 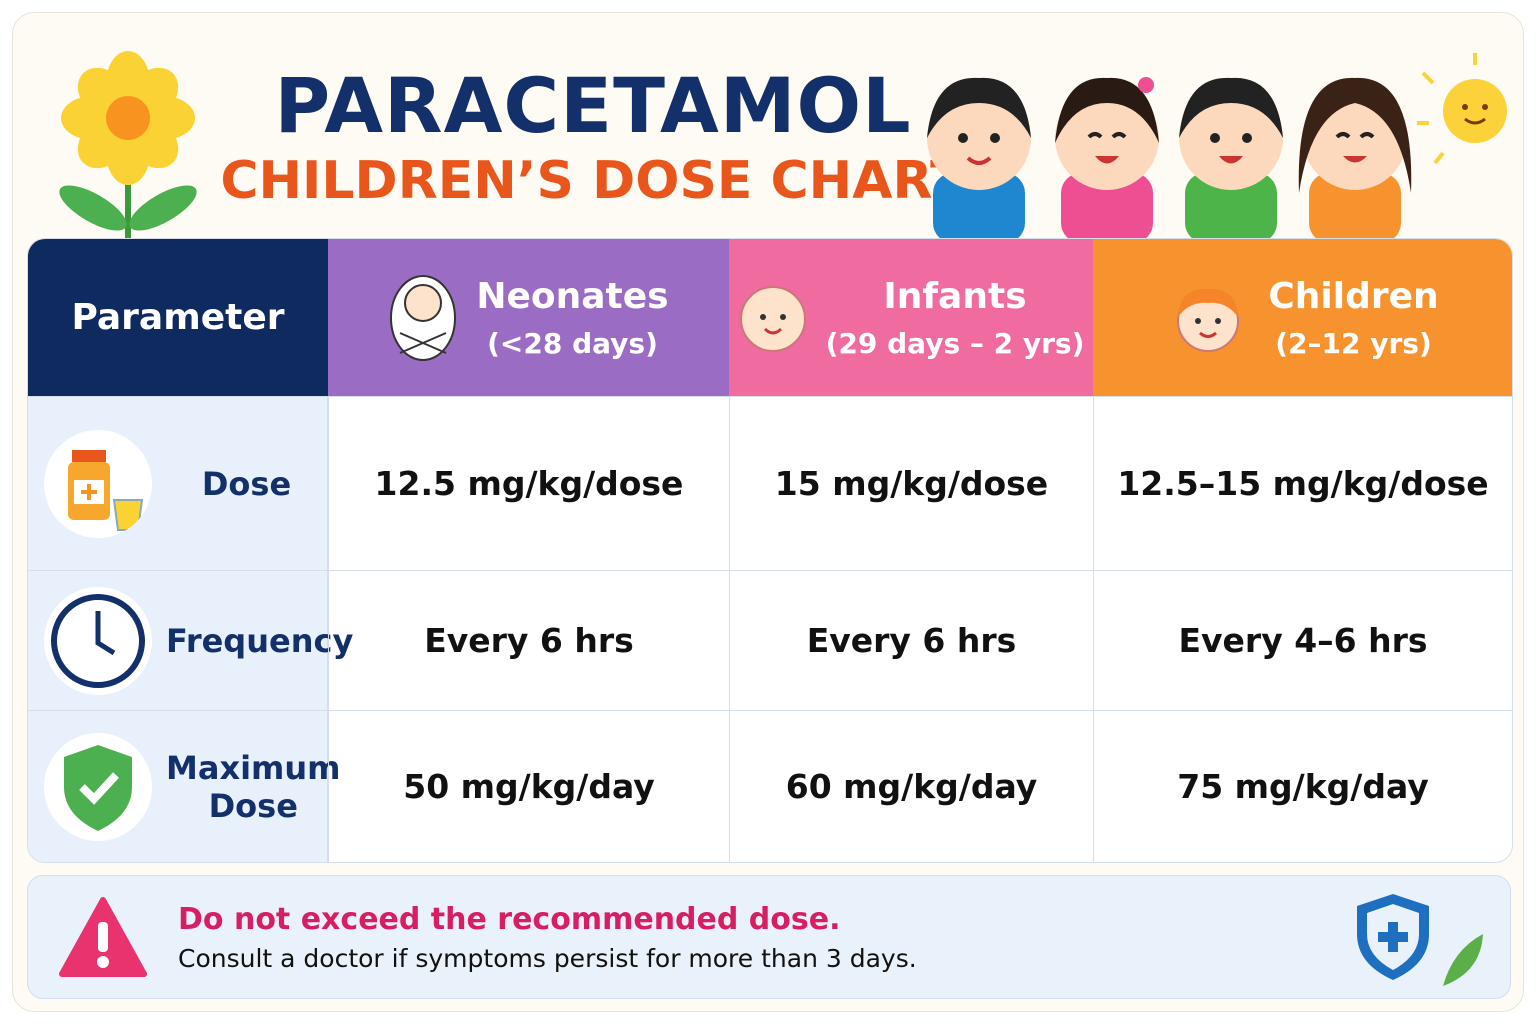 What do you see at coordinates (772, 318) in the screenshot?
I see `infant-icon` at bounding box center [772, 318].